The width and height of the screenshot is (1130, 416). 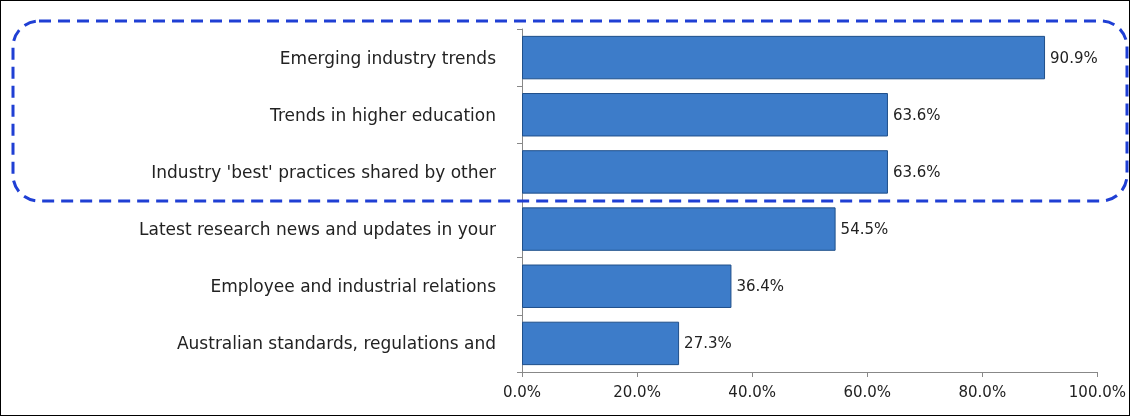 I want to click on x-tick-label: 20.0%, so click(x=637, y=391).